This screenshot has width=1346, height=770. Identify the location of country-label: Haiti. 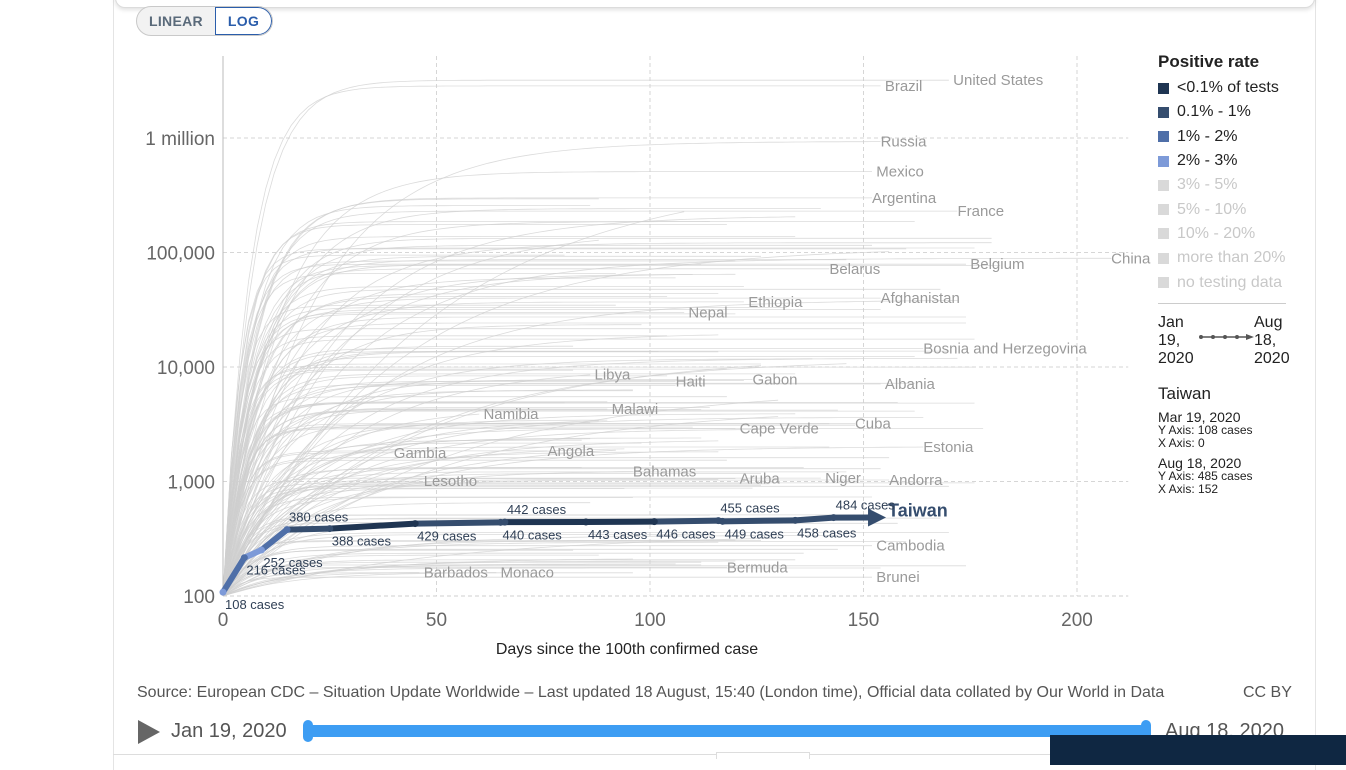
(691, 381).